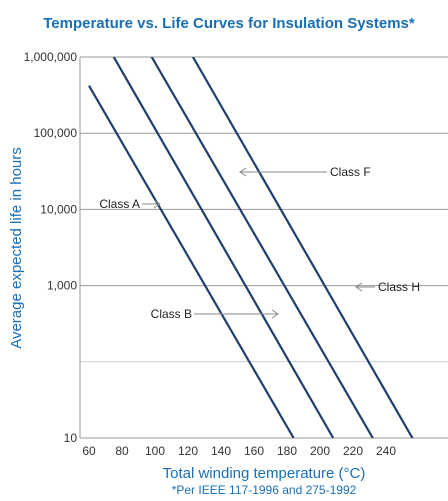 The width and height of the screenshot is (448, 501). What do you see at coordinates (157, 204) in the screenshot?
I see `annotation-class-a-arrowhead` at bounding box center [157, 204].